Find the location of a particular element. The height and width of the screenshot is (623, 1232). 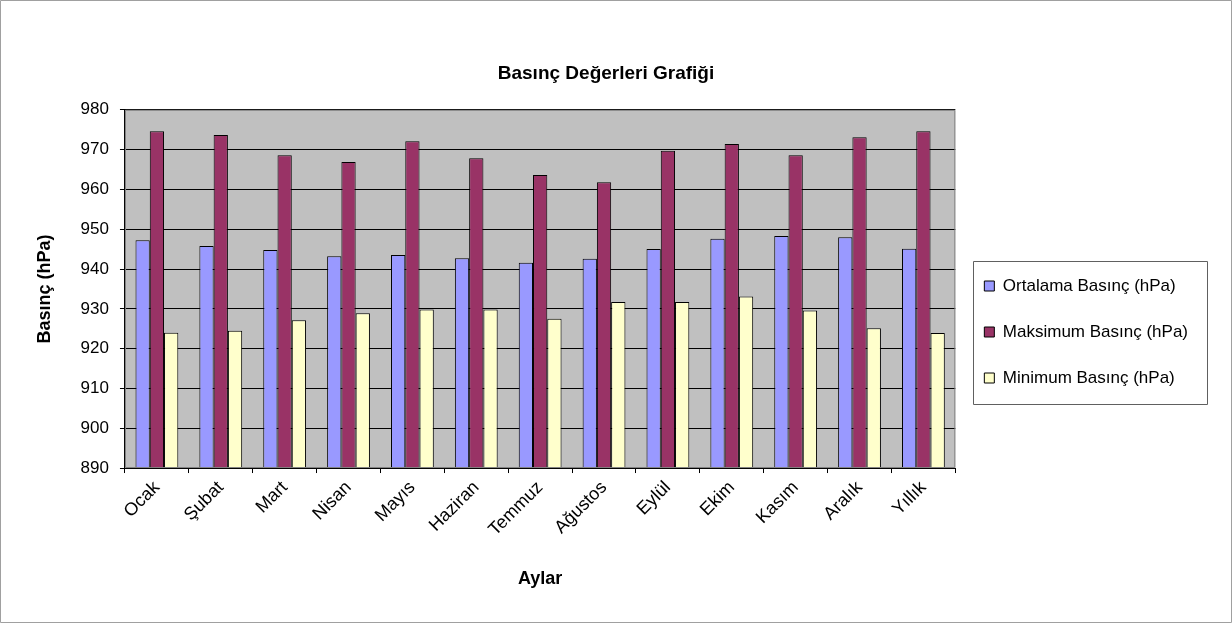

y-tick-label: 920 is located at coordinates (94, 348).